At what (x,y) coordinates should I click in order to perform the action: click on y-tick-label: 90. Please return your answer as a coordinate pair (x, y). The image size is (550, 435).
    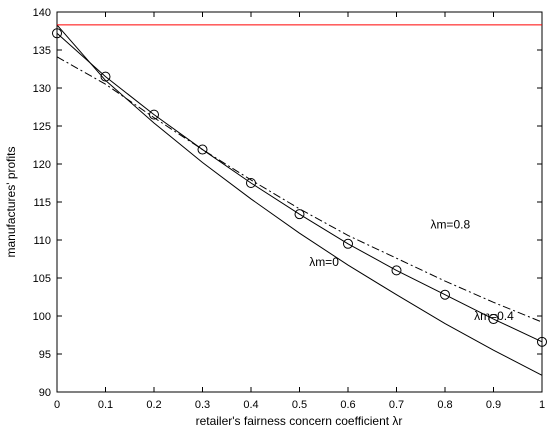
    Looking at the image, I should click on (45, 393).